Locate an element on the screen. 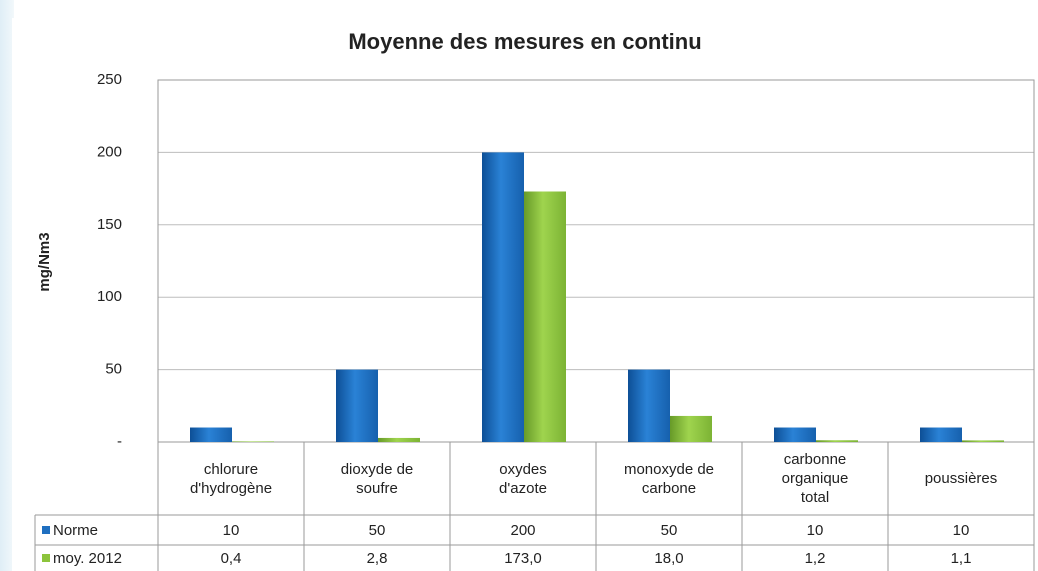  table-value: 18,0 is located at coordinates (668, 558).